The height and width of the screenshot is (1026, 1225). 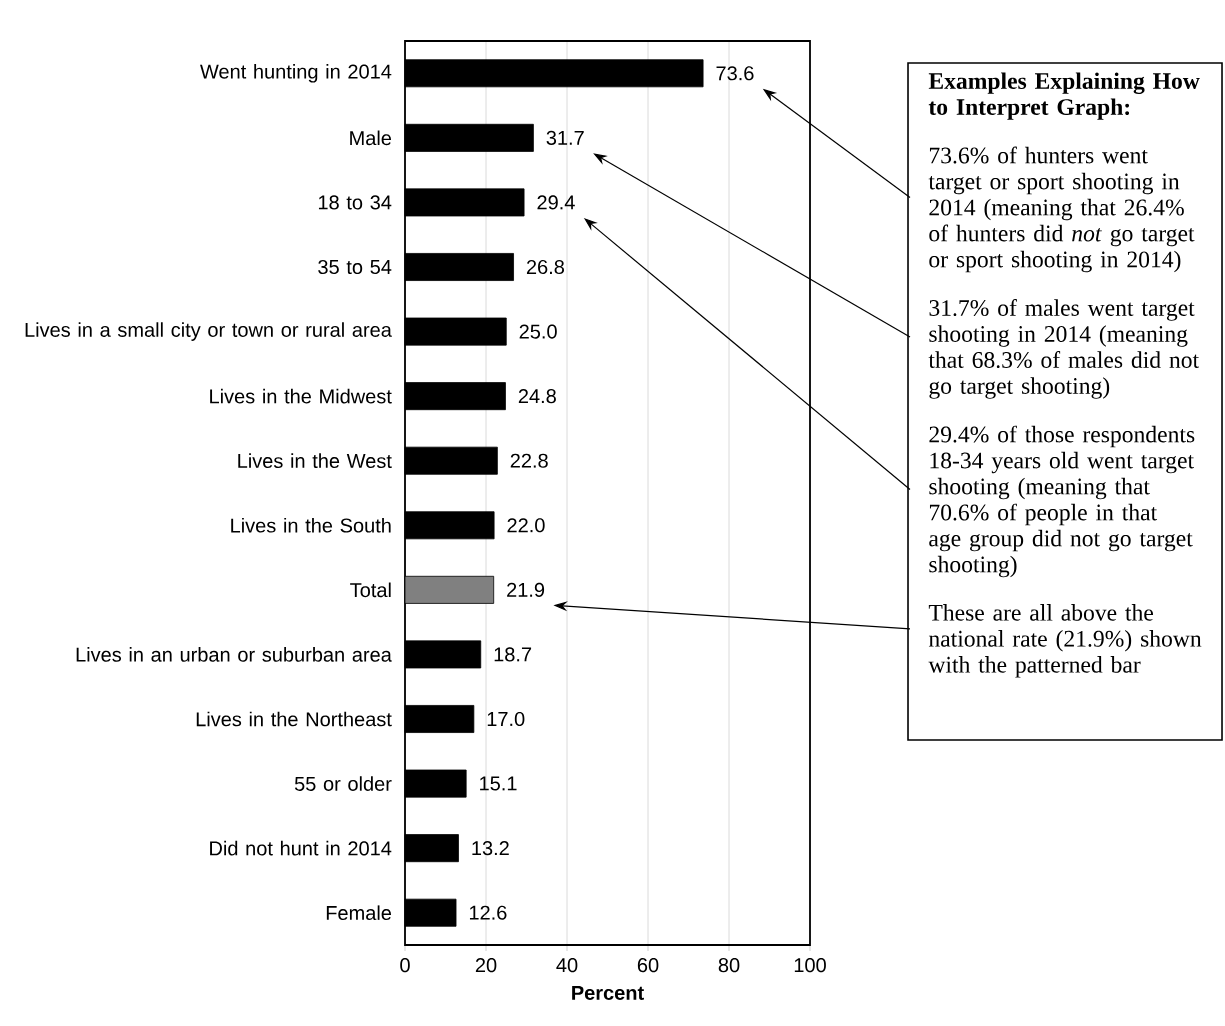 I want to click on y-tick-label: Went hunting in 2014, so click(x=296, y=73).